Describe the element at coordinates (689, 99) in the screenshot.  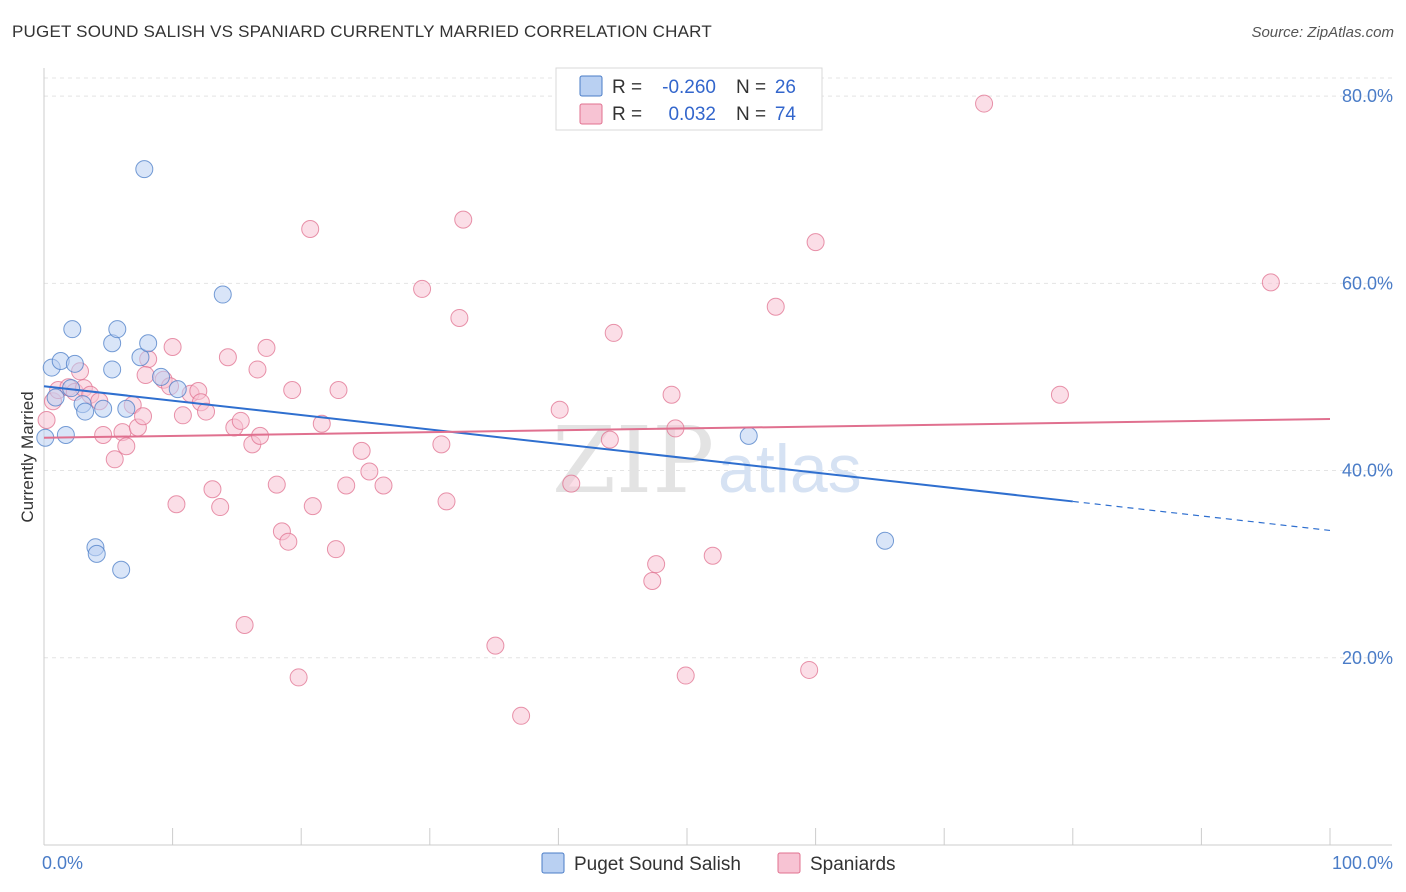
I see `legend: R = -0.260 N = 26 R = 0.032 N = 74` at that location.